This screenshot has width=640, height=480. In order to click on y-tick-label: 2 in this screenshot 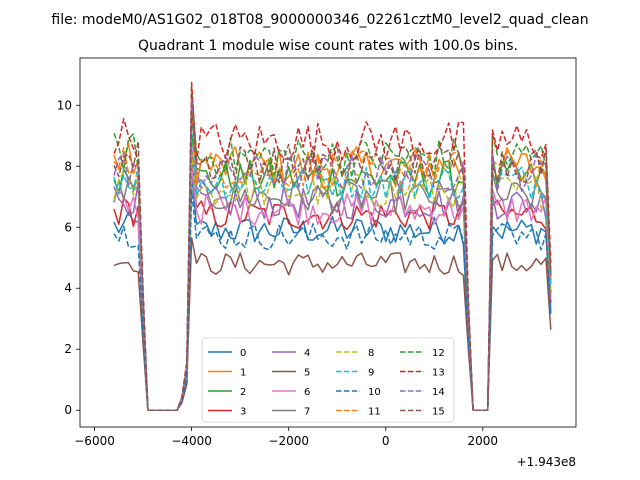, I will do `click(68, 349)`.